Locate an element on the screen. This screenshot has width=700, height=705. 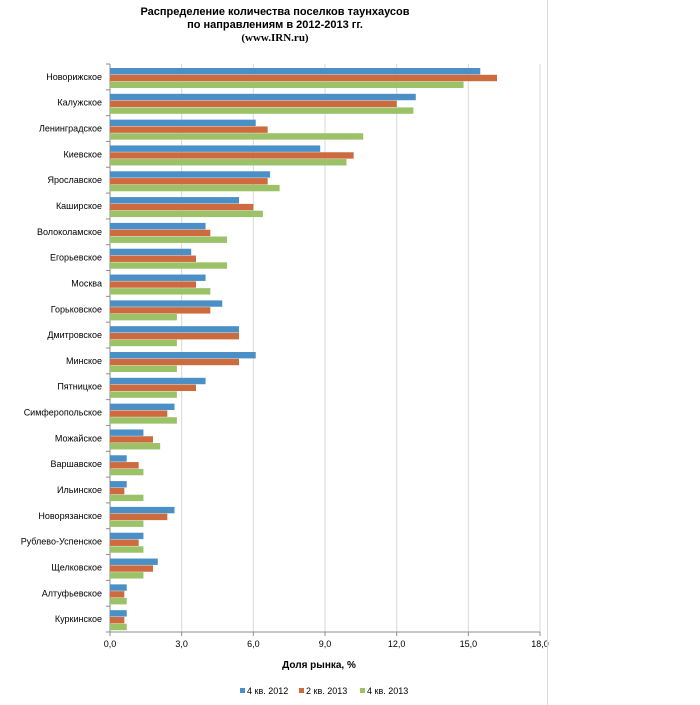
category-label: Ленинградское is located at coordinates (70, 129).